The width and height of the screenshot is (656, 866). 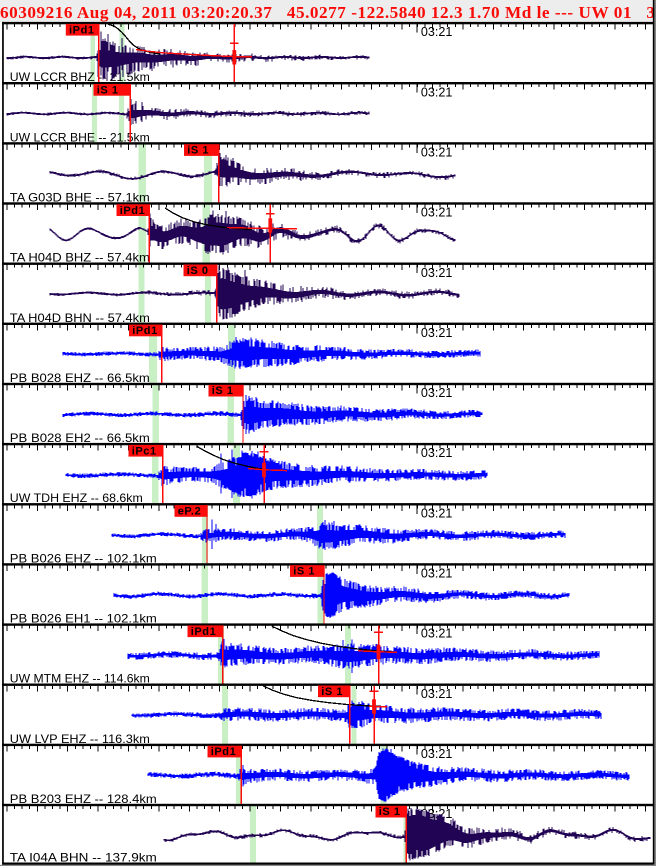 What do you see at coordinates (80, 679) in the screenshot?
I see `svg-text: UW MTM EHZ -- 114.6km` at bounding box center [80, 679].